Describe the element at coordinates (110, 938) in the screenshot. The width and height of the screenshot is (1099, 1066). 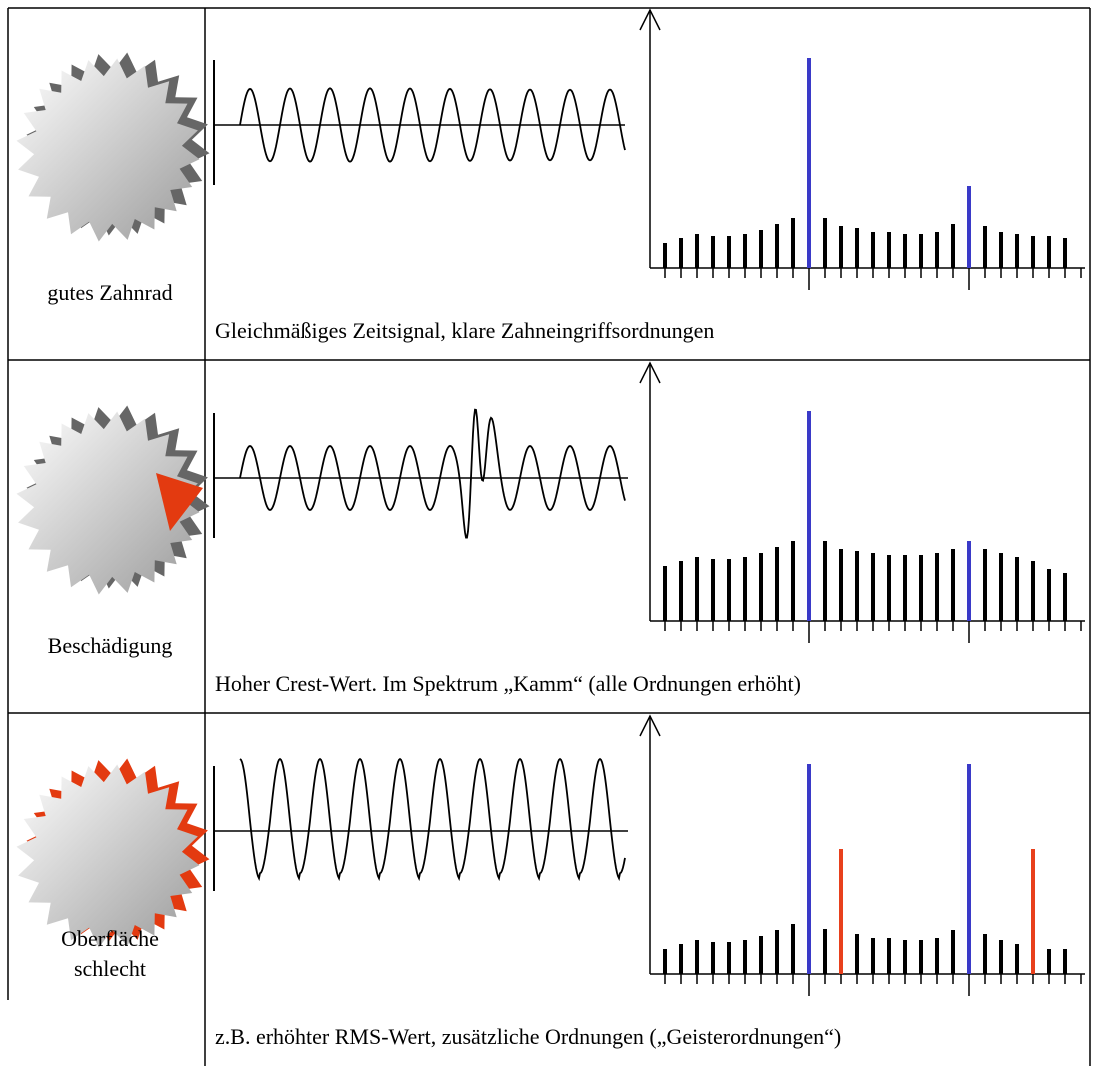
I see `gear-label: Oberfläche` at that location.